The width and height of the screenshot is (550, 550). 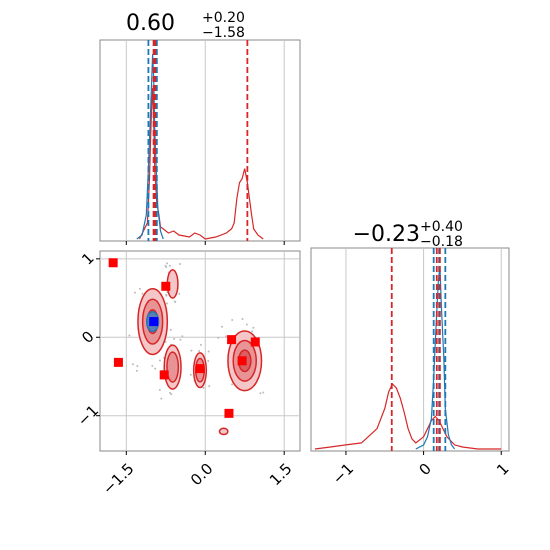 I want to click on title-param0: 0.60 +0.20 −1.58, so click(x=185, y=25).